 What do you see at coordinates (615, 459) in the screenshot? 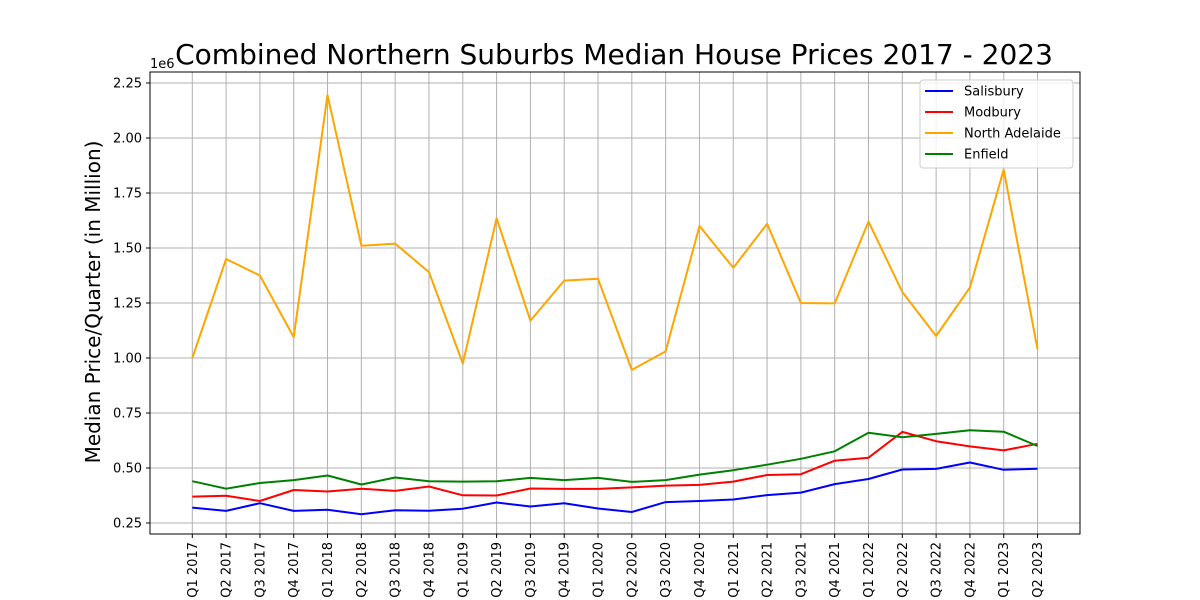
I see `series-line-enfield` at bounding box center [615, 459].